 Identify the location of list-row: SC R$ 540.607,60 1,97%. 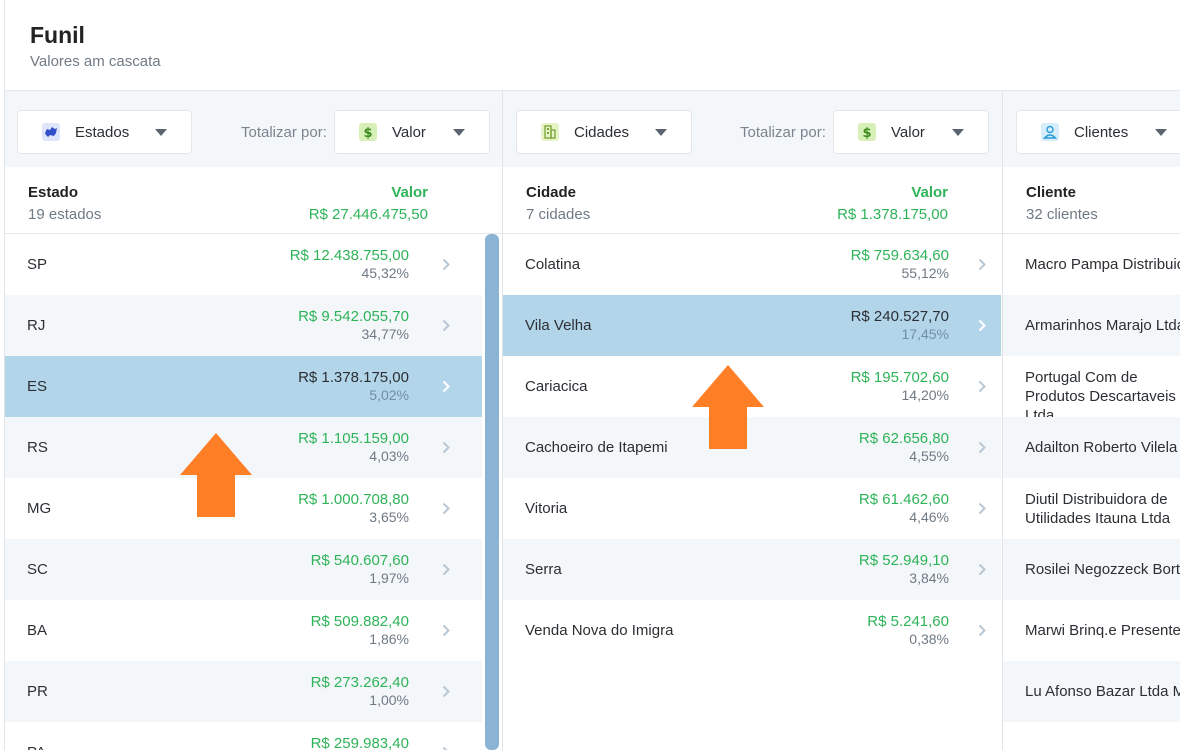
(243, 569).